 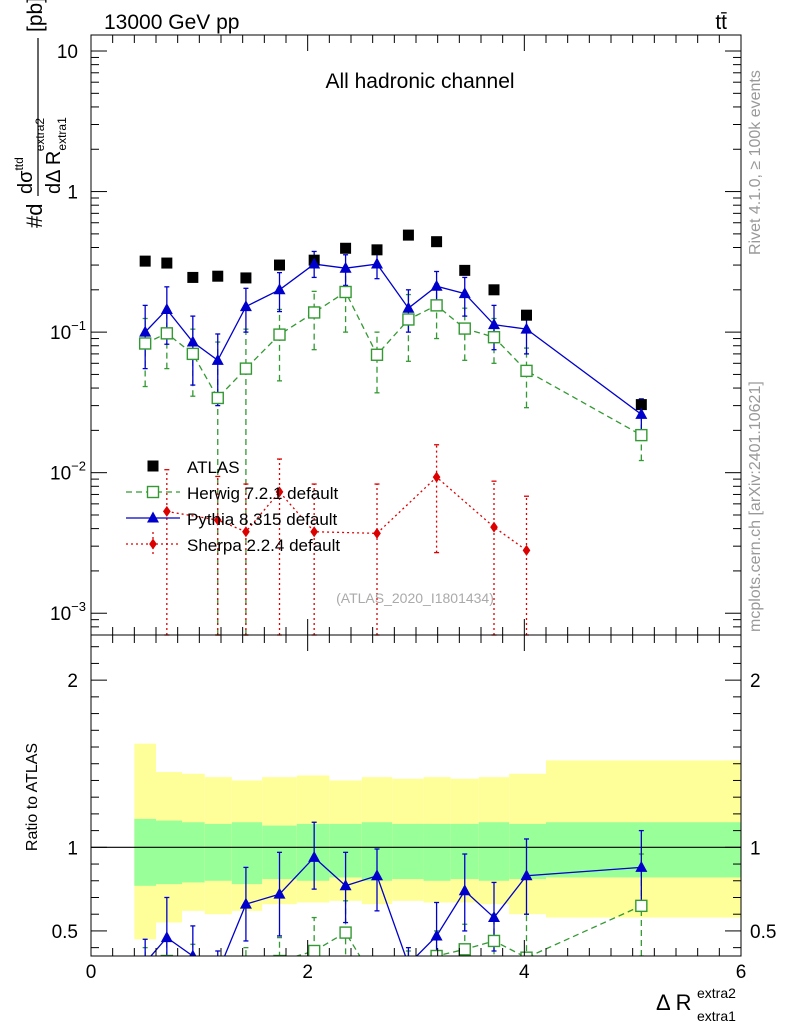 What do you see at coordinates (716, 993) in the screenshot?
I see `xlabel-sup: extra2` at bounding box center [716, 993].